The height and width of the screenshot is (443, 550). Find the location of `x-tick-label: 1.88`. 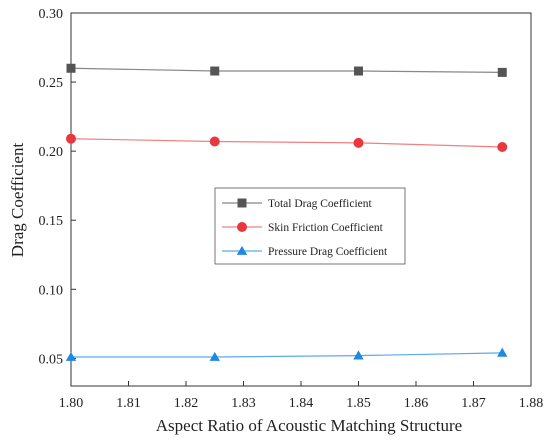

x-tick-label: 1.88 is located at coordinates (531, 403).